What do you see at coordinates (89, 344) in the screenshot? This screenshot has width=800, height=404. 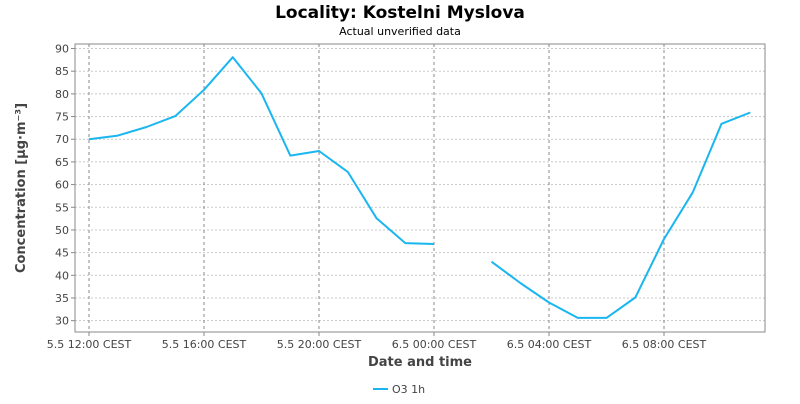 I see `x-tick-label: 5.5 12:00 CEST` at bounding box center [89, 344].